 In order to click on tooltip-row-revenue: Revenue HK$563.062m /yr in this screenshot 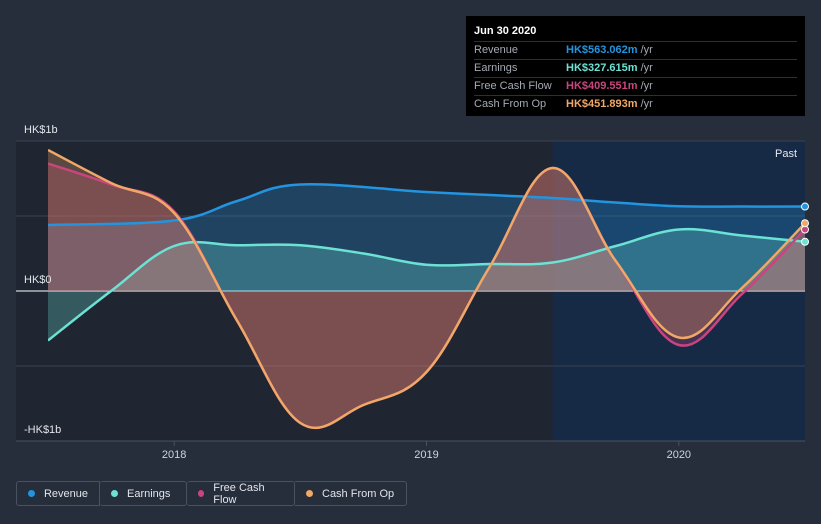, I will do `click(635, 50)`.